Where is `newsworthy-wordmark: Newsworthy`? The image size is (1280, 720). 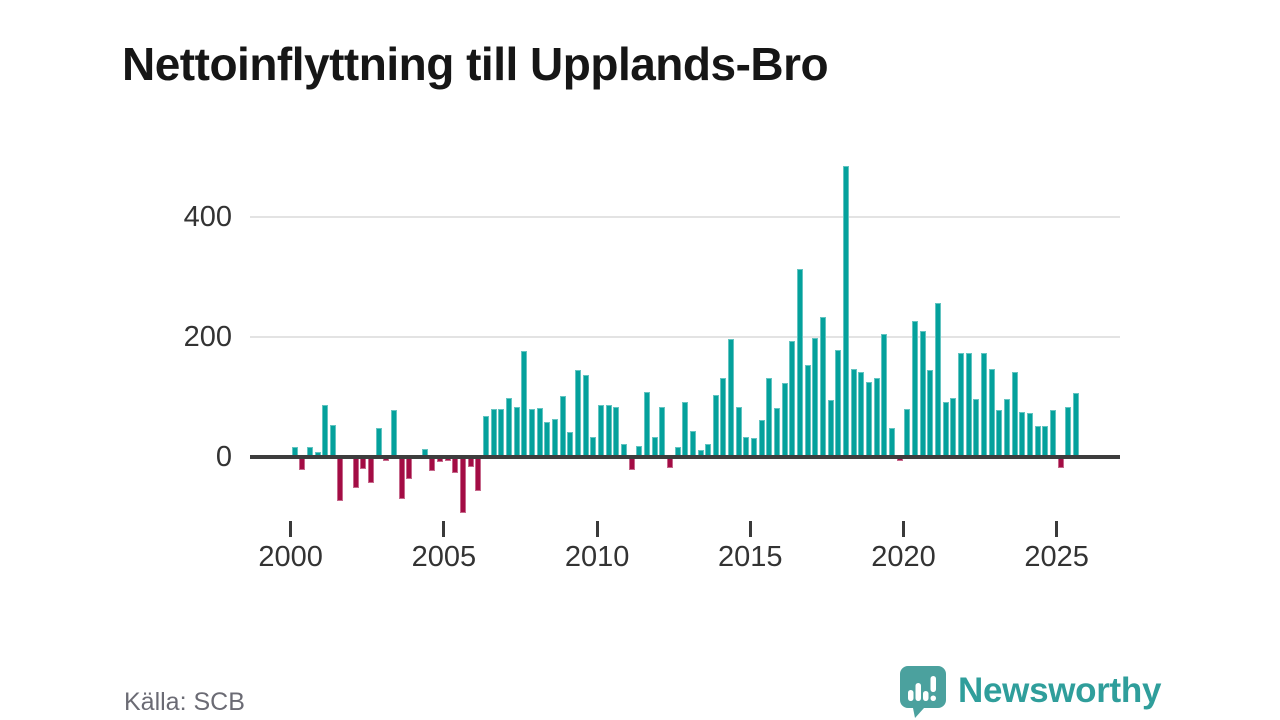
newsworthy-wordmark: Newsworthy is located at coordinates (1060, 690).